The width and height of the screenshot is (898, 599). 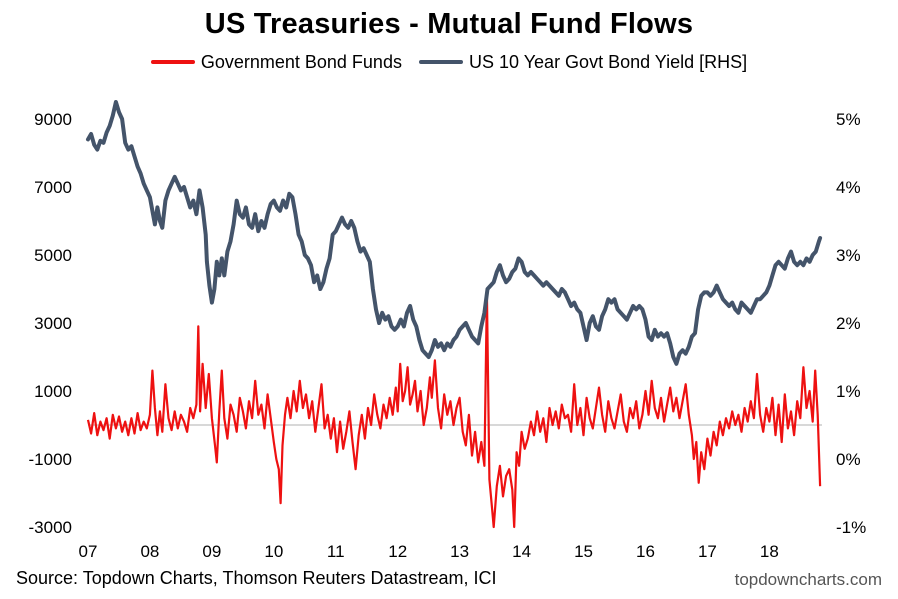 I want to click on x-tick-label: 08, so click(x=149, y=551).